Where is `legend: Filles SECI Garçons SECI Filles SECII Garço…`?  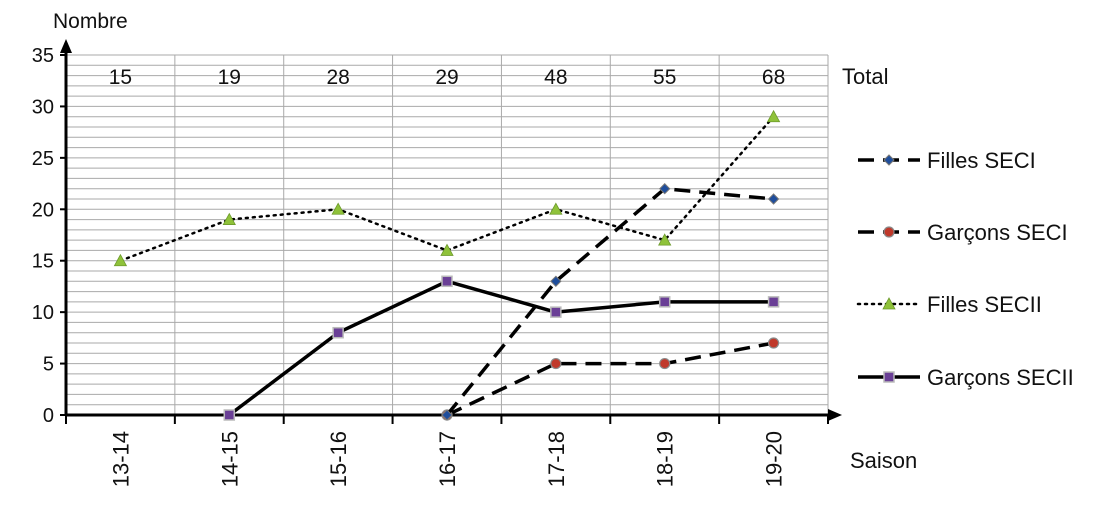 legend: Filles SECI Garçons SECI Filles SECII Garço… is located at coordinates (965, 269).